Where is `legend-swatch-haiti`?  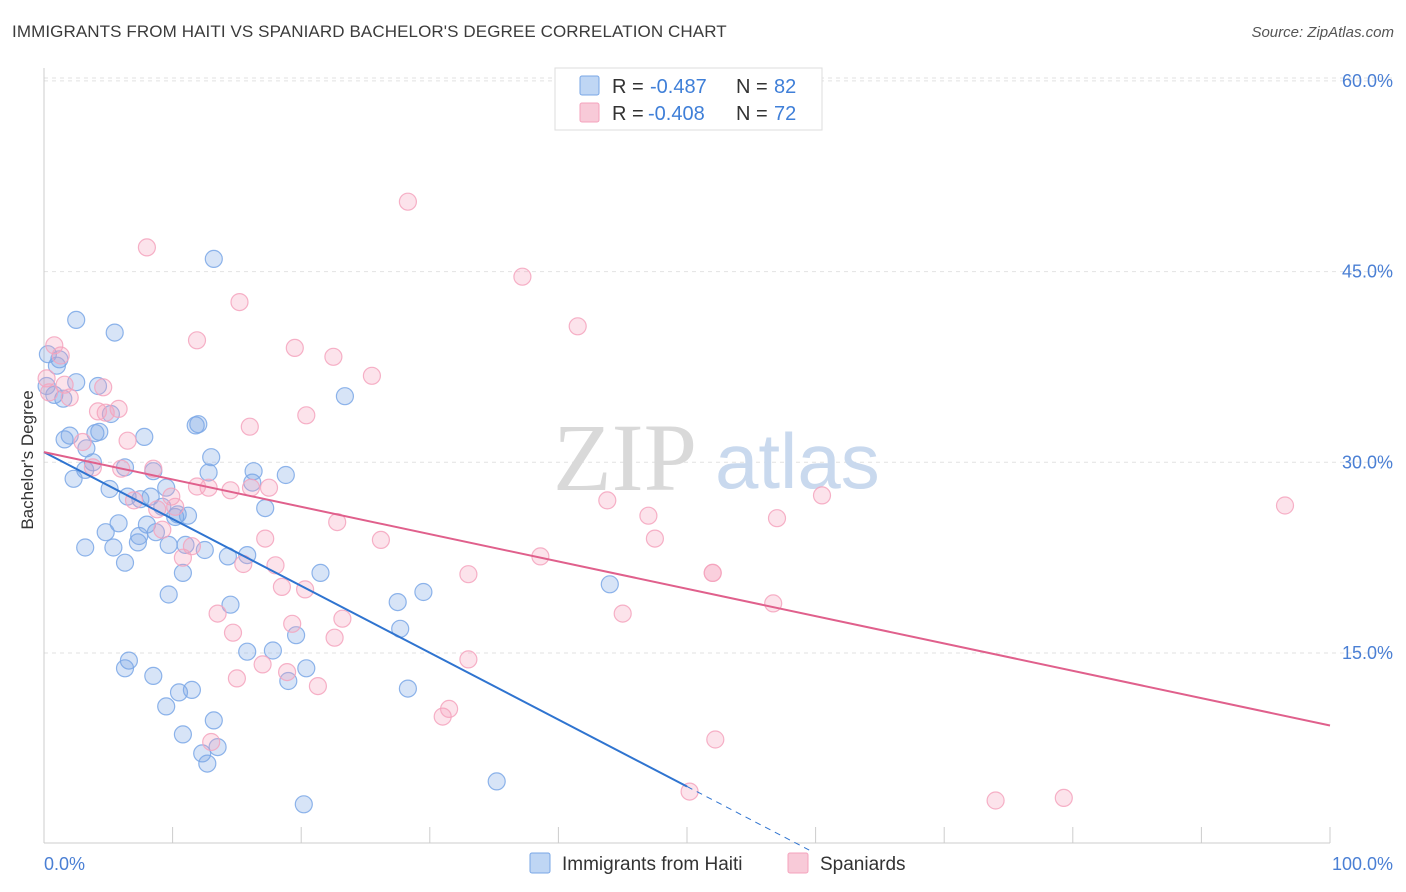
legend-swatch-haiti is located at coordinates (589, 85).